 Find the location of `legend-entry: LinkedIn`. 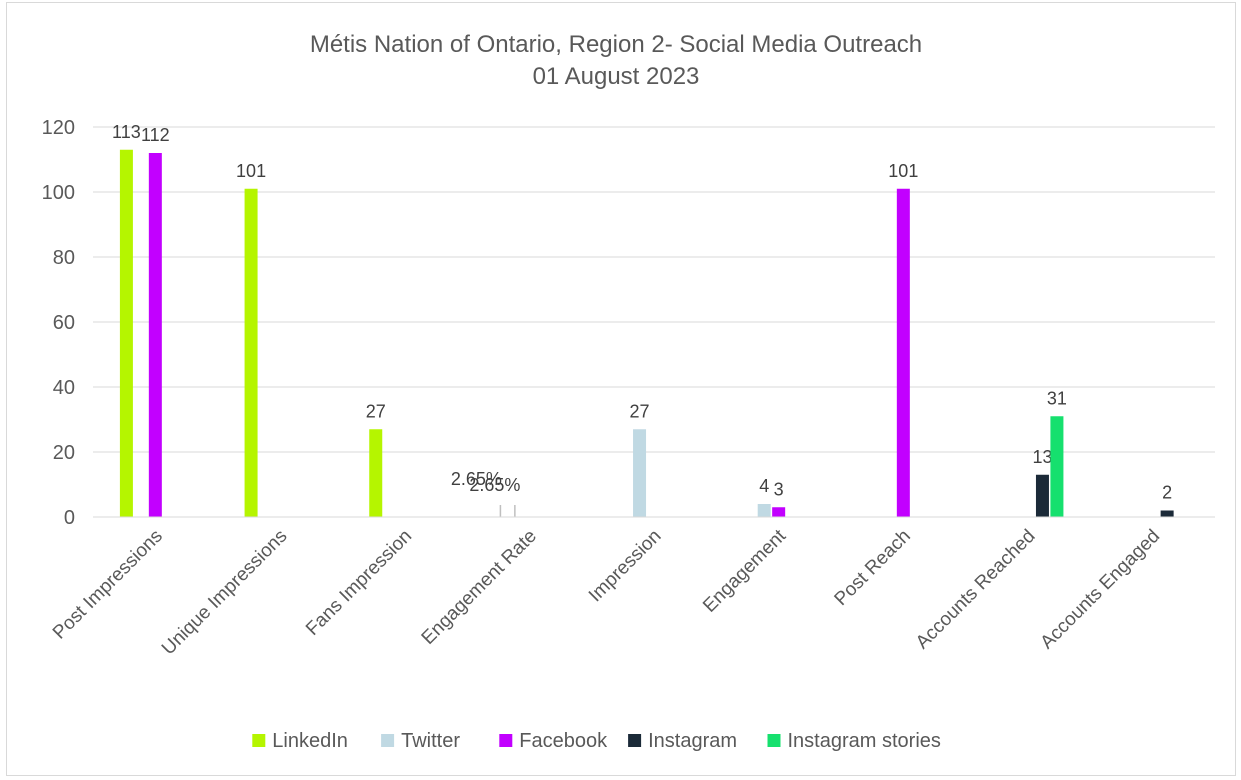

legend-entry: LinkedIn is located at coordinates (310, 741).